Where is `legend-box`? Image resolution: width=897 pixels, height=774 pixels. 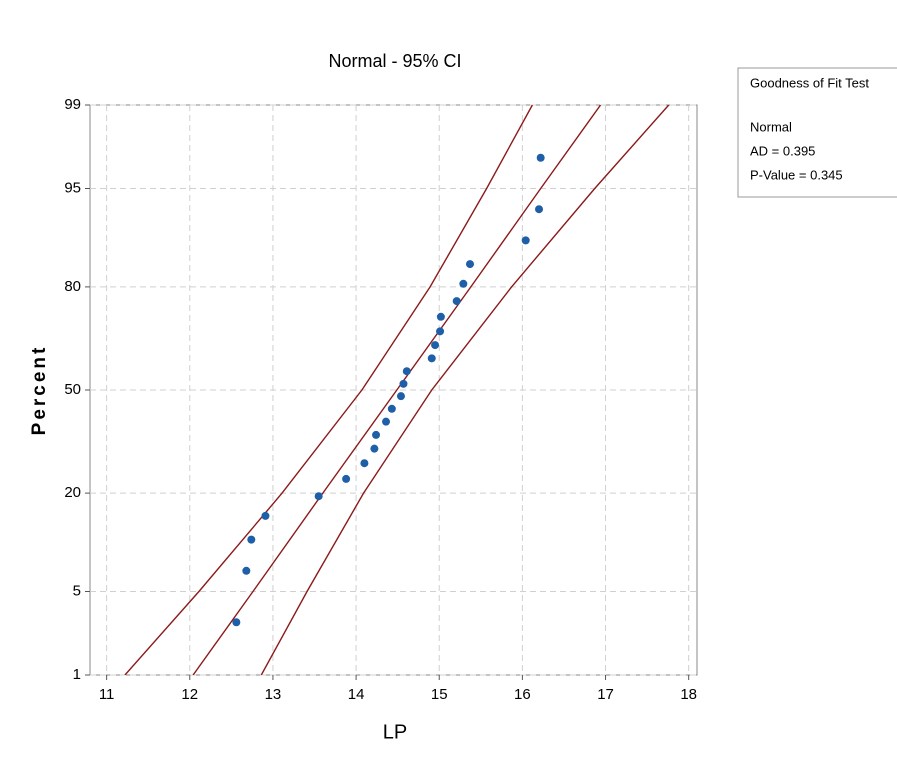
legend-box is located at coordinates (817, 132).